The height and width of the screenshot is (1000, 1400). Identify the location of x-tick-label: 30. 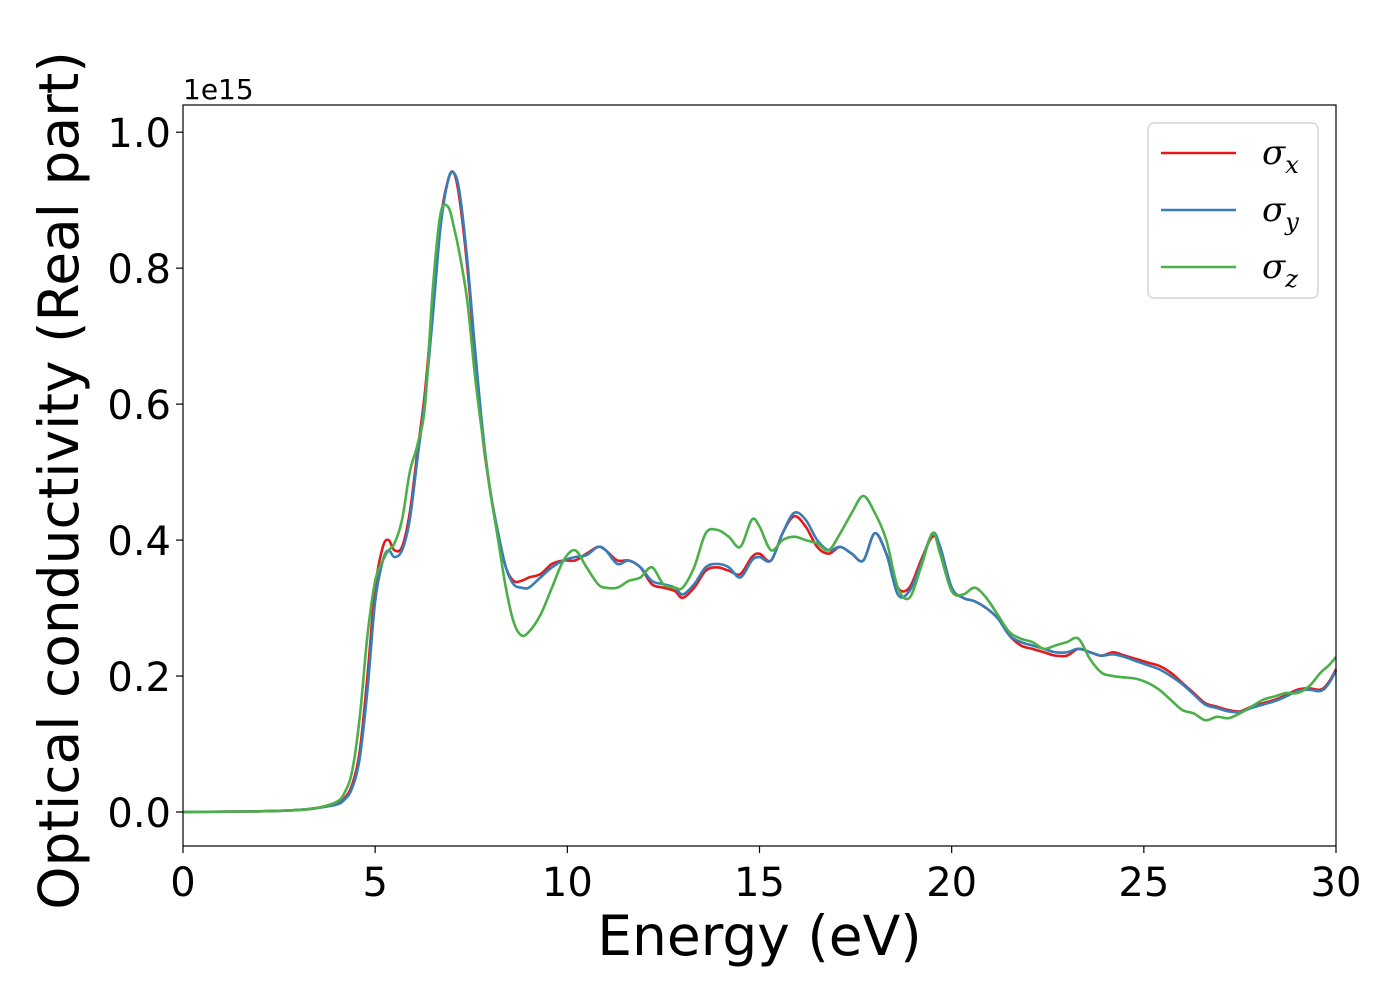
(1336, 883).